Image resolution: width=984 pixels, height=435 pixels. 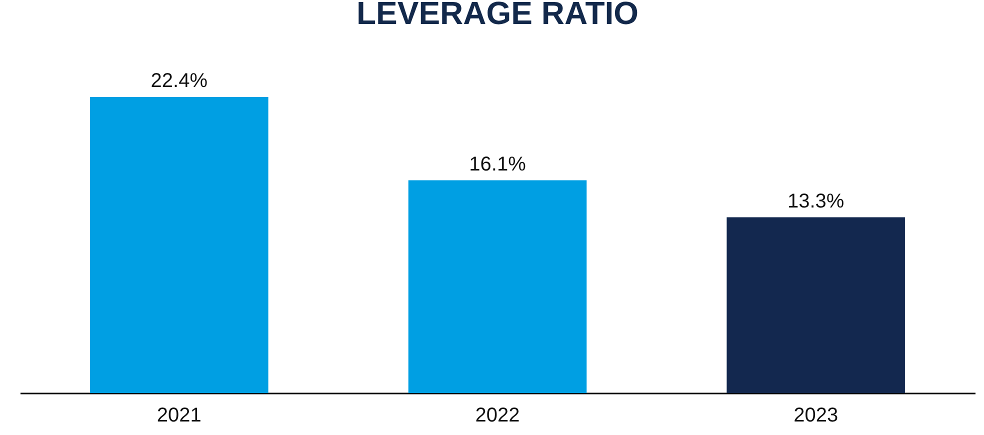 What do you see at coordinates (497, 164) in the screenshot?
I see `data-label: 16.1%` at bounding box center [497, 164].